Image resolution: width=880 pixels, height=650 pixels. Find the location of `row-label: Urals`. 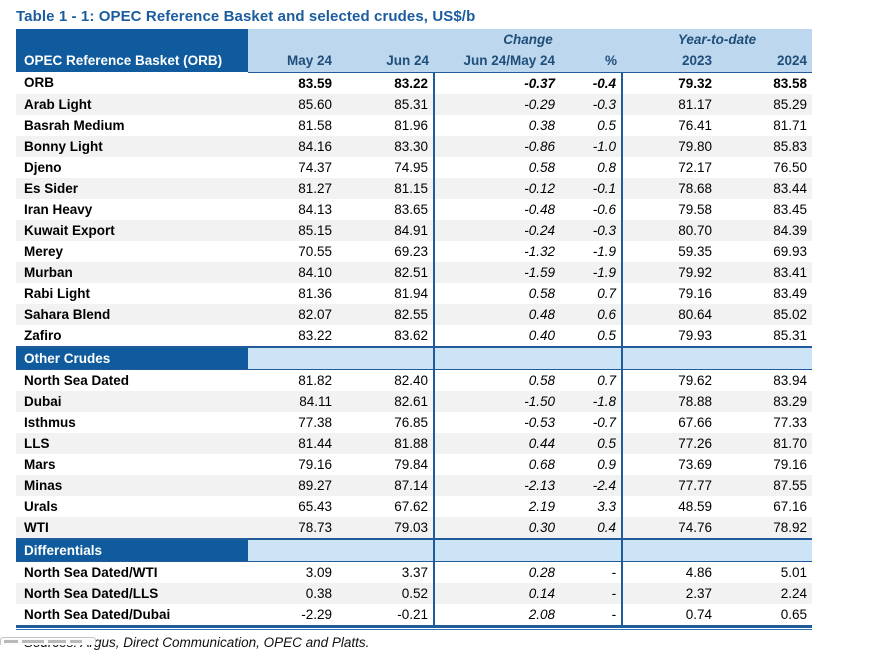

row-label: Urals is located at coordinates (41, 506).